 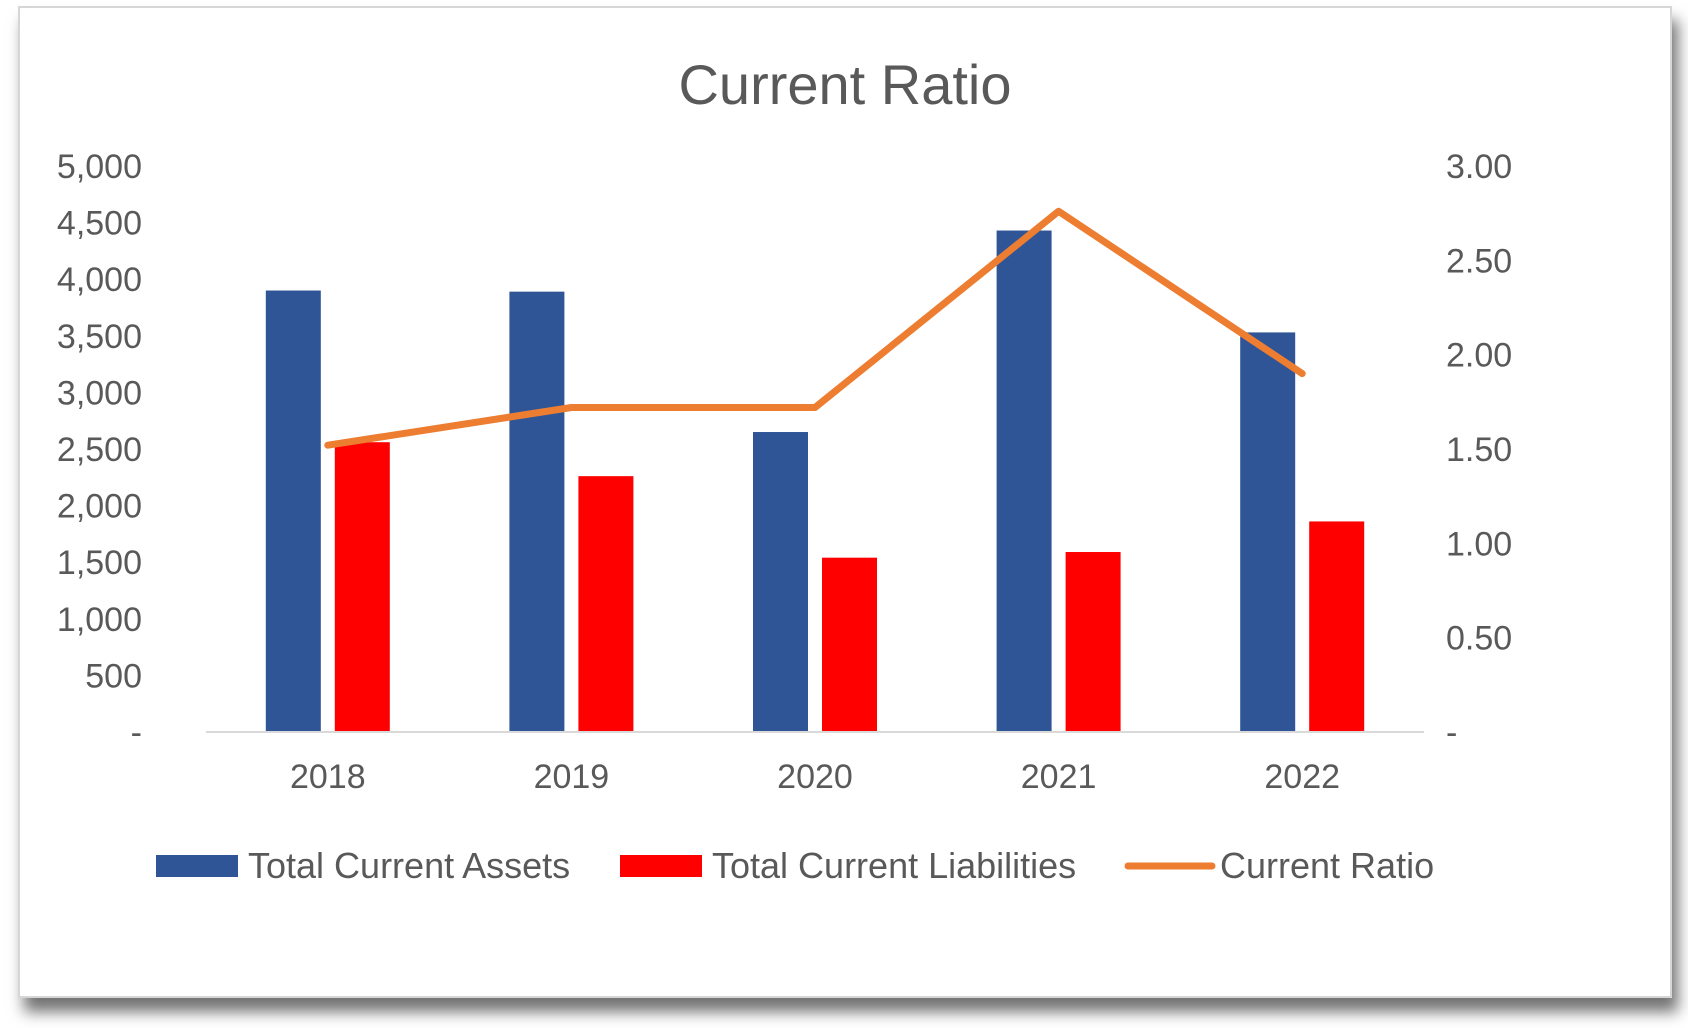 I want to click on bar-total-current-assets-2020, so click(x=780, y=582).